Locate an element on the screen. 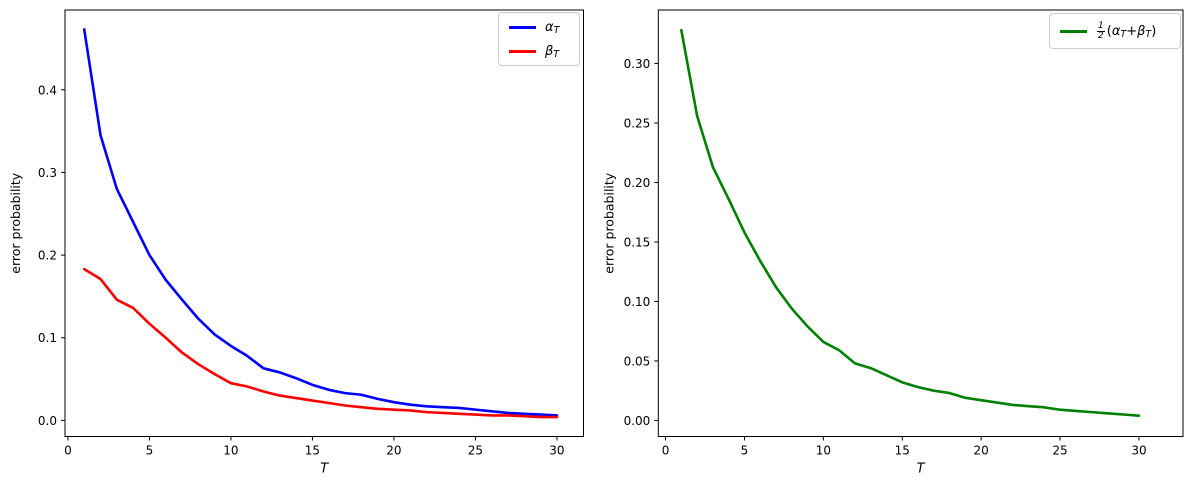 The width and height of the screenshot is (1189, 490). left-plot-y-tick-label: 0.3 is located at coordinates (47, 173).